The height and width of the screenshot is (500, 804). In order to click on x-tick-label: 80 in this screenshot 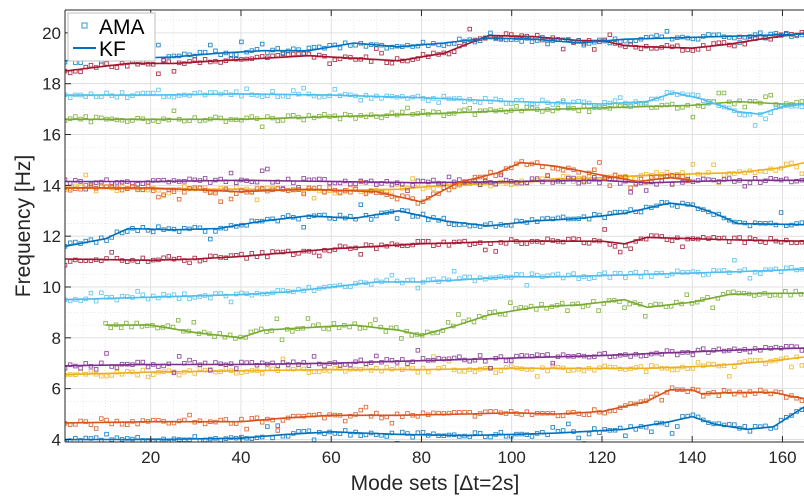, I will do `click(421, 457)`.